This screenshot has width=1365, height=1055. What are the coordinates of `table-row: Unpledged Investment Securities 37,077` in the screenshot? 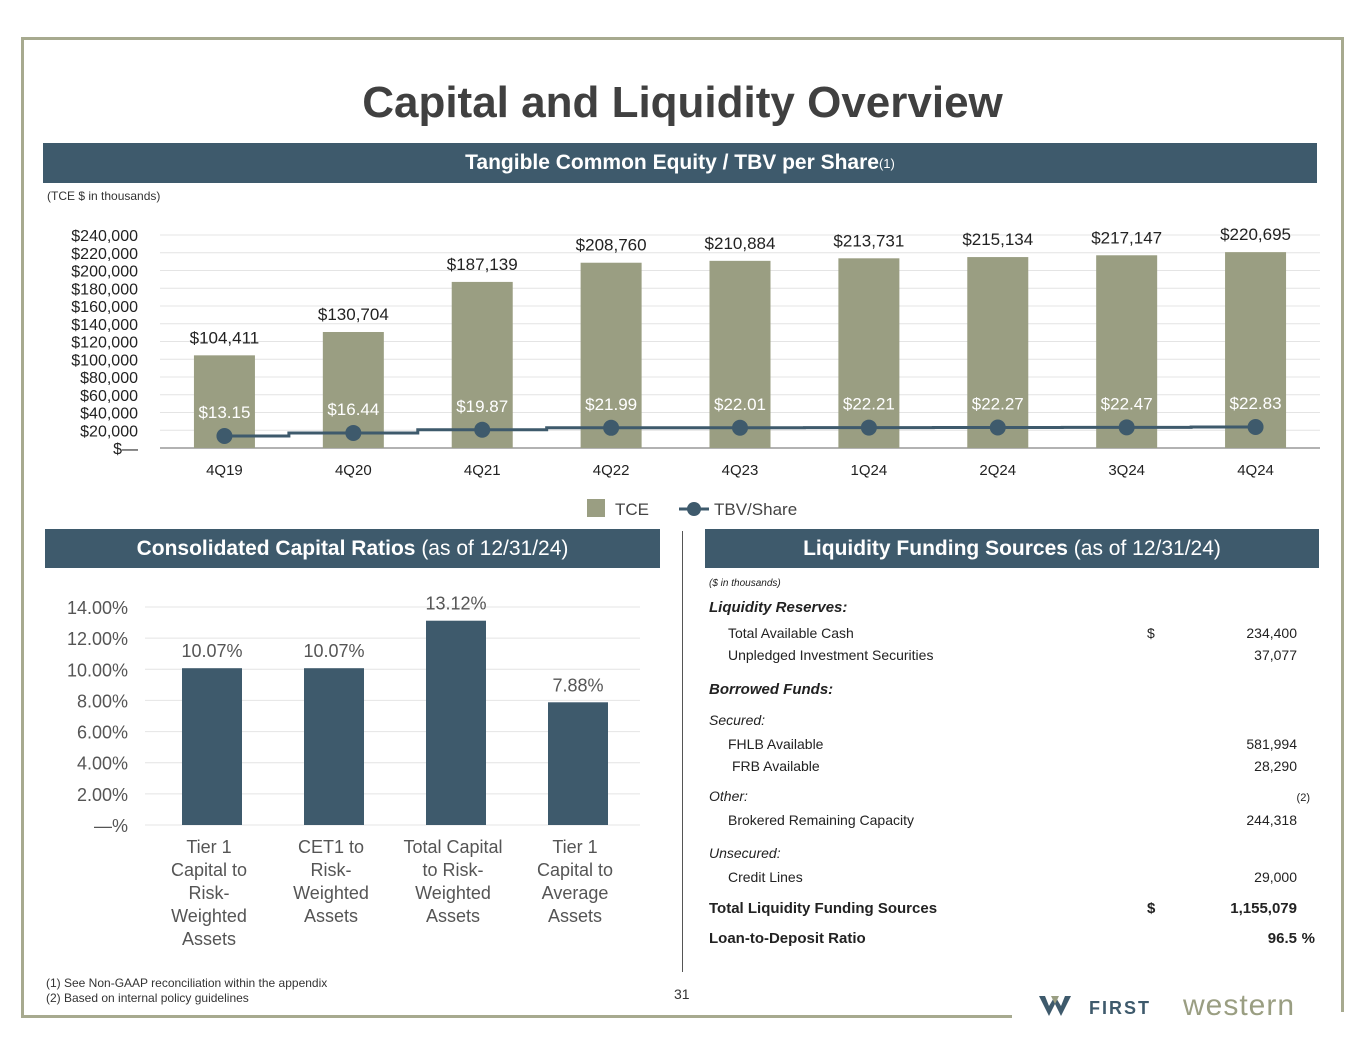 It's located at (1014, 657).